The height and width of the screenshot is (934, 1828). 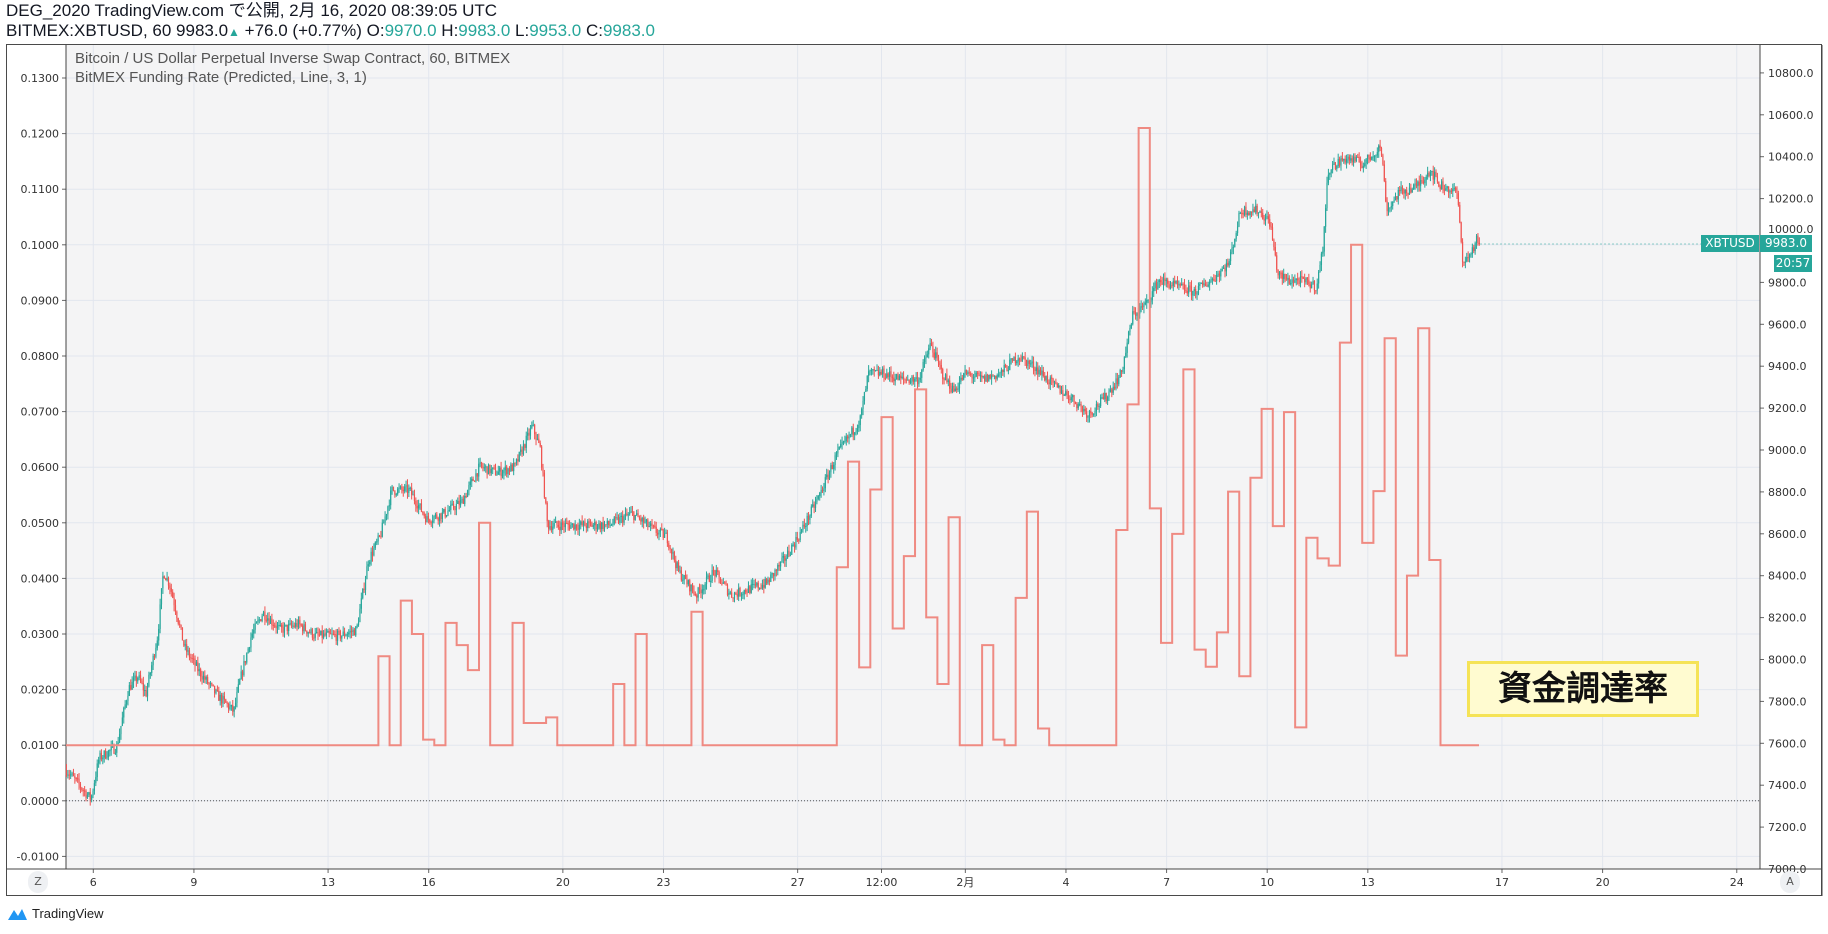 I want to click on left-axis-label: 0.0800, so click(x=40, y=356).